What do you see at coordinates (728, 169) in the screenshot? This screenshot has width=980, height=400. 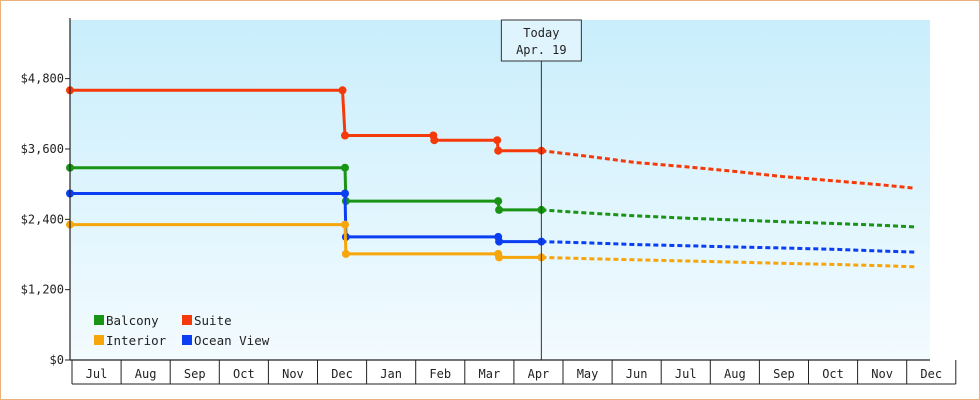 I see `forecast-line-suite` at bounding box center [728, 169].